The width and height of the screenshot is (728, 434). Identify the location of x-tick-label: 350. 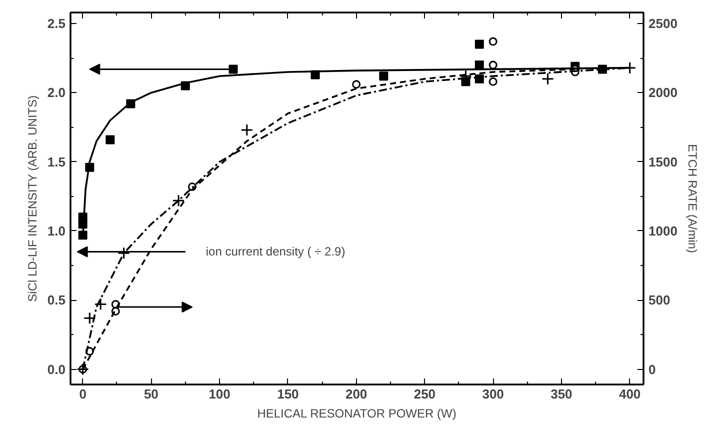
(561, 394).